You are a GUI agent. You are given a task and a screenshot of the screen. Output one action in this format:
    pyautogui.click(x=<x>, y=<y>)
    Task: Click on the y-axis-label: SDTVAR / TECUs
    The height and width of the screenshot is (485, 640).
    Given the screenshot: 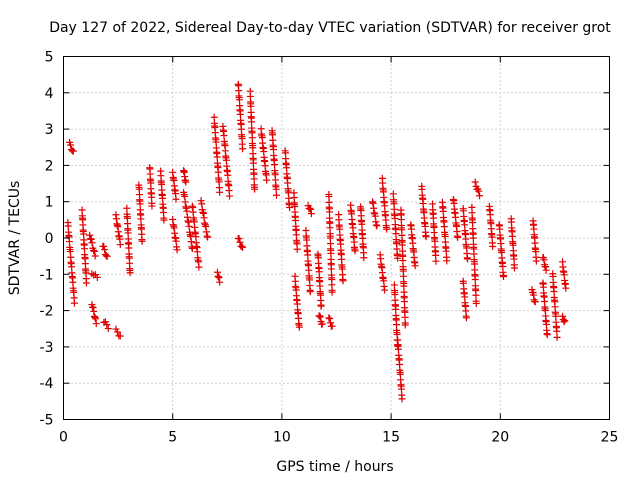 What is the action you would take?
    pyautogui.click(x=15, y=238)
    